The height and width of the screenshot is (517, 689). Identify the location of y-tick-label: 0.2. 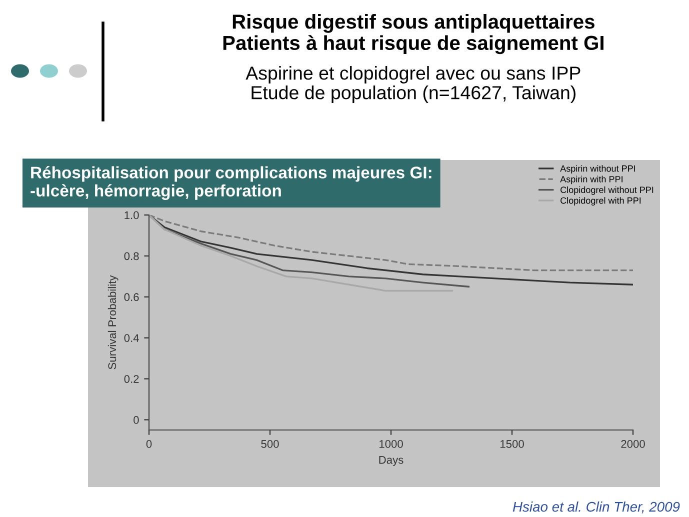
(131, 379).